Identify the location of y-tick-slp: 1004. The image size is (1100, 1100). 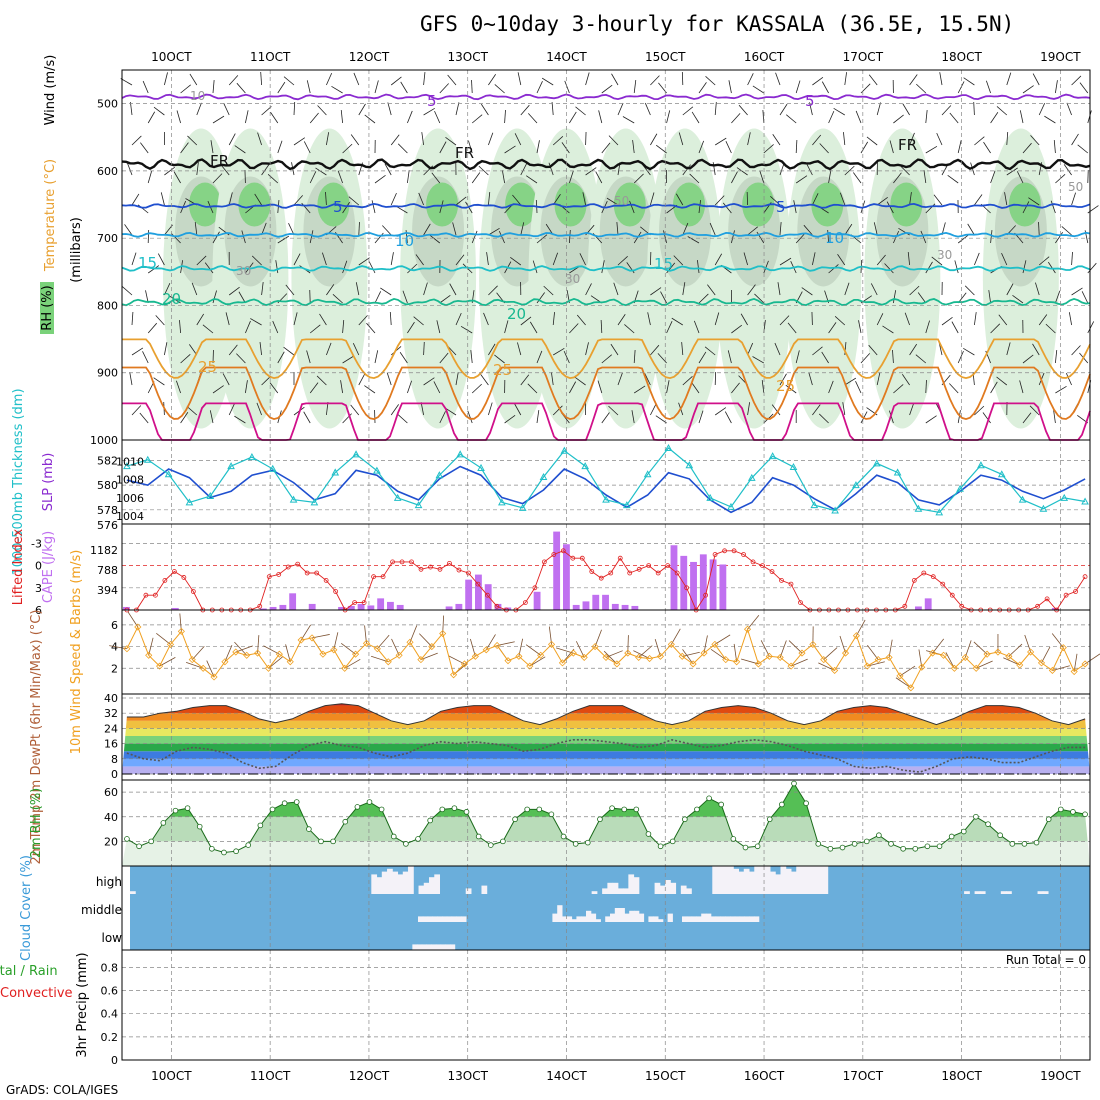
(130, 516).